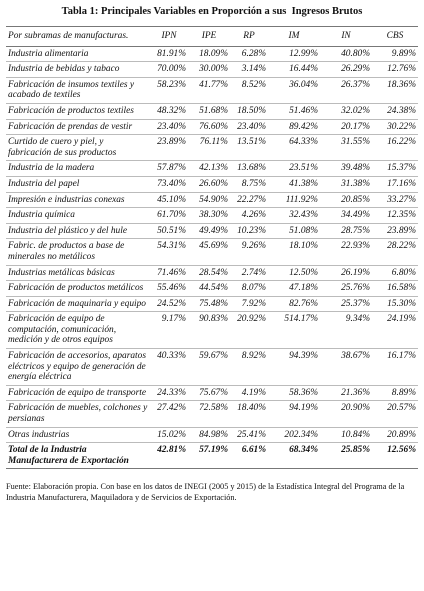 This screenshot has width=424, height=591. Describe the element at coordinates (209, 435) in the screenshot. I see `value-cell: 84.98%` at that location.